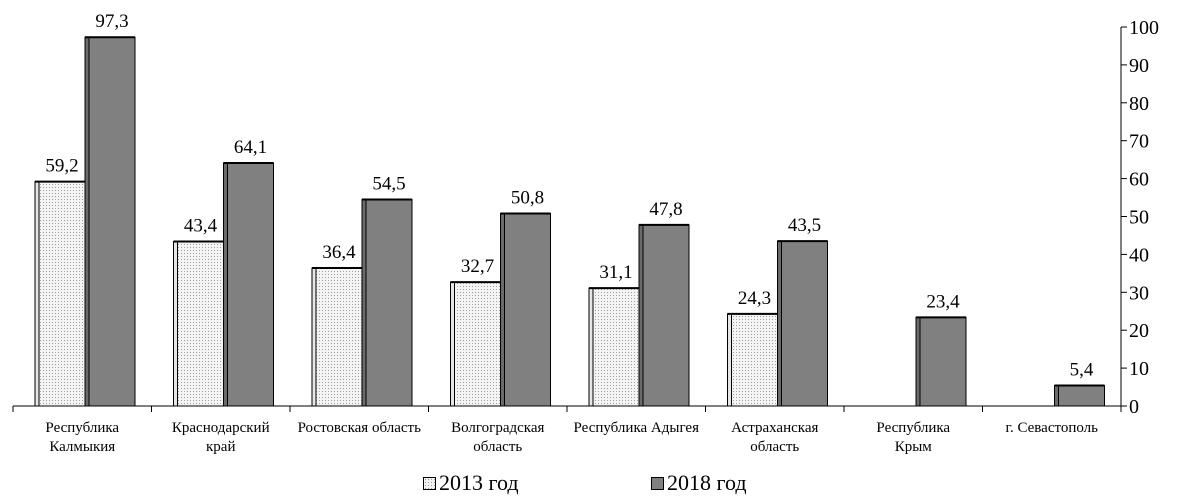  What do you see at coordinates (82, 437) in the screenshot?
I see `category-label-1: Республика Калмыкия` at bounding box center [82, 437].